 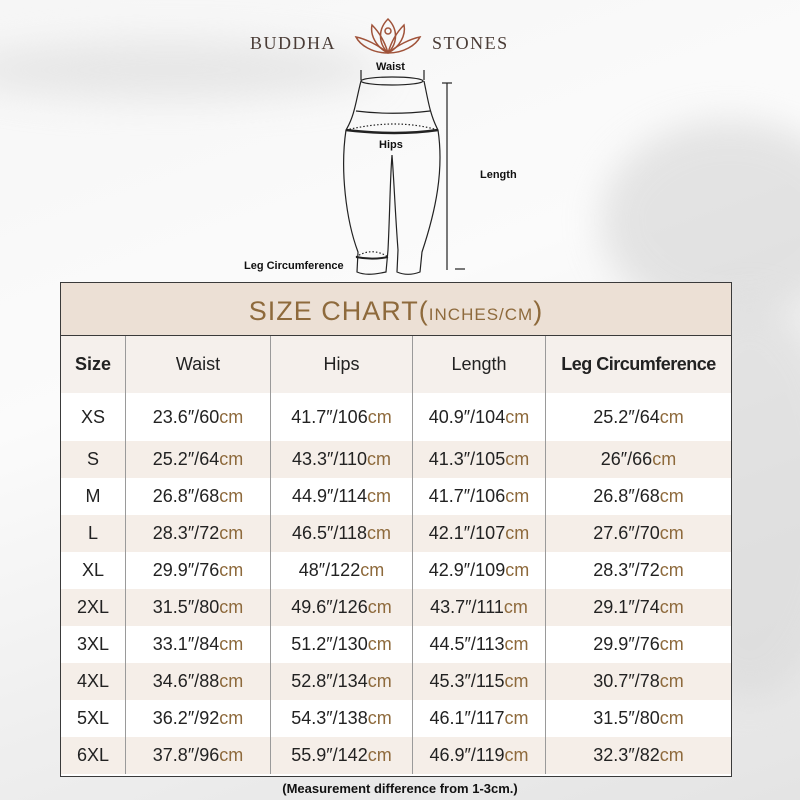 What do you see at coordinates (479, 644) in the screenshot?
I see `measurement-cell: 44.5″/113 cm` at bounding box center [479, 644].